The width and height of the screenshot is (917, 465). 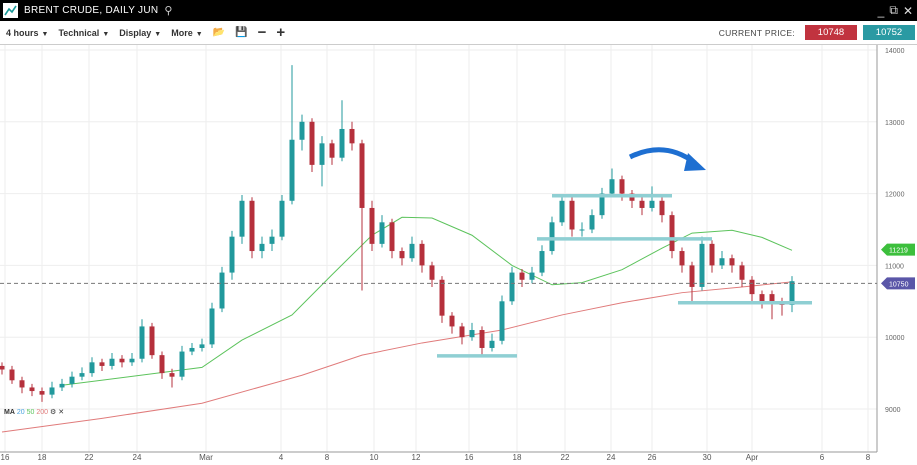 What do you see at coordinates (10, 10) in the screenshot?
I see `chart-logo-icon` at bounding box center [10, 10].